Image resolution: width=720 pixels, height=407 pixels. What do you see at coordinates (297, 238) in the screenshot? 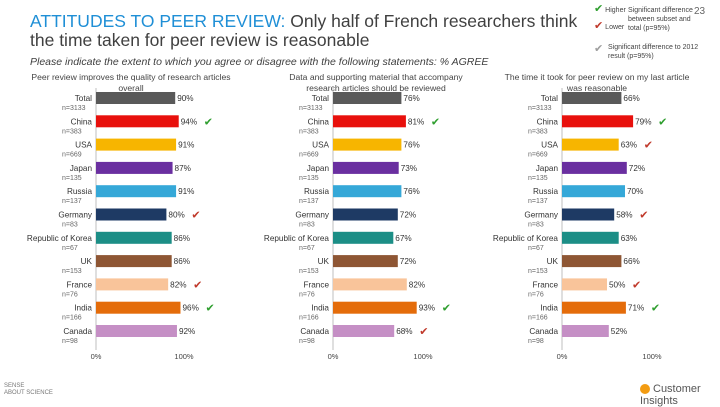
I see `category-label: Republic of Korea` at bounding box center [297, 238].